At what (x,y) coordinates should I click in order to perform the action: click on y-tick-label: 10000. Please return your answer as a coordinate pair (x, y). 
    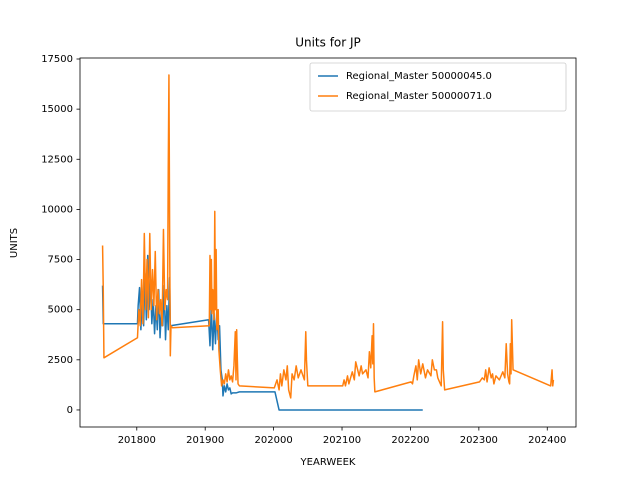
    Looking at the image, I should click on (57, 209).